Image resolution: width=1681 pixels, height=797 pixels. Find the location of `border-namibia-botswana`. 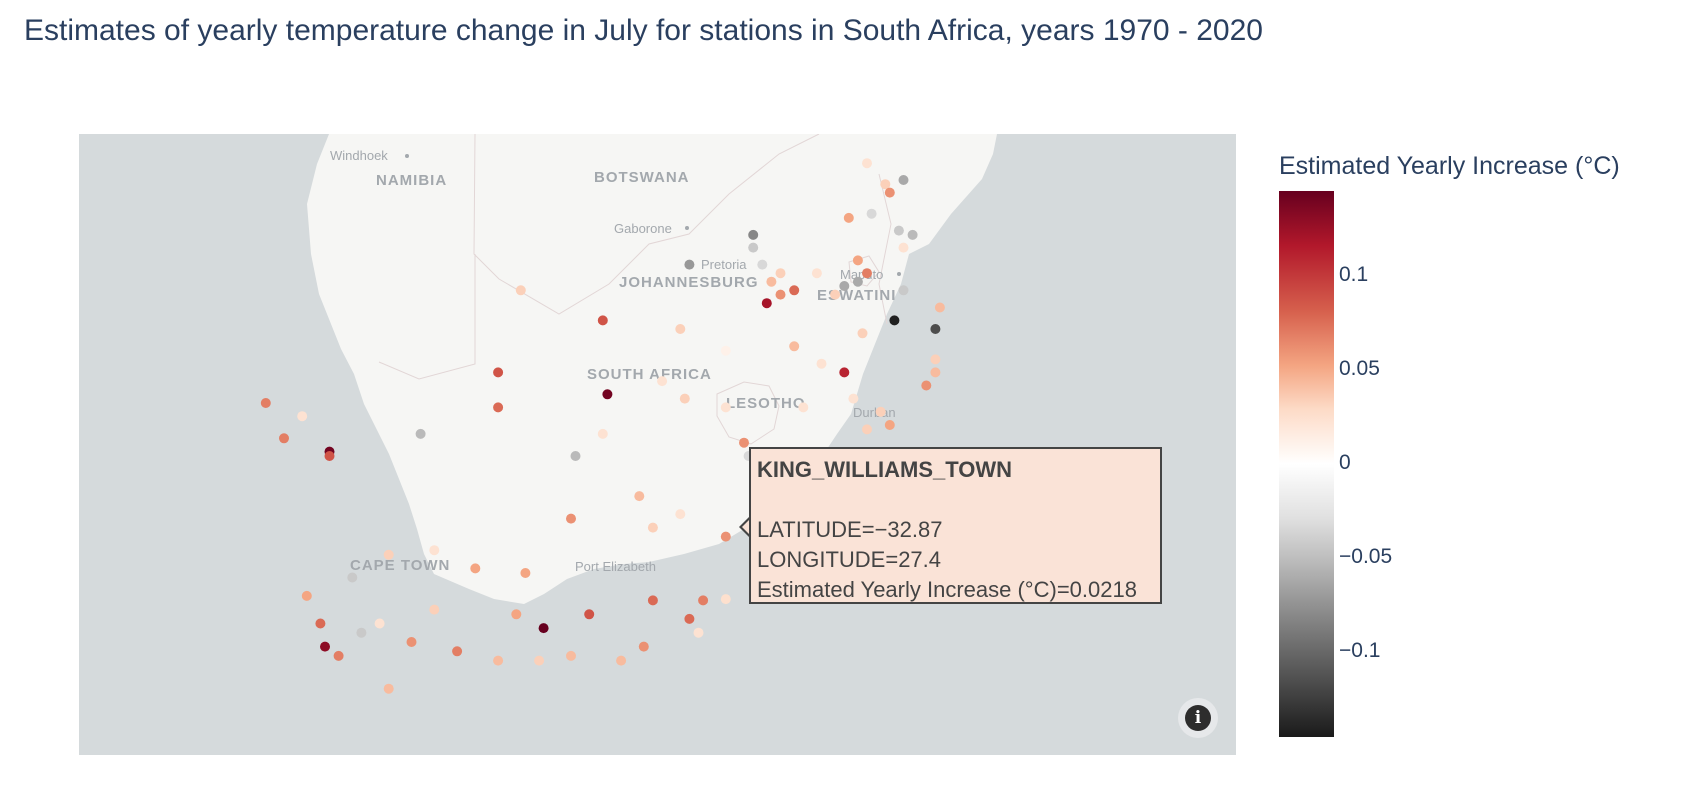

border-namibia-botswana is located at coordinates (646, 224).